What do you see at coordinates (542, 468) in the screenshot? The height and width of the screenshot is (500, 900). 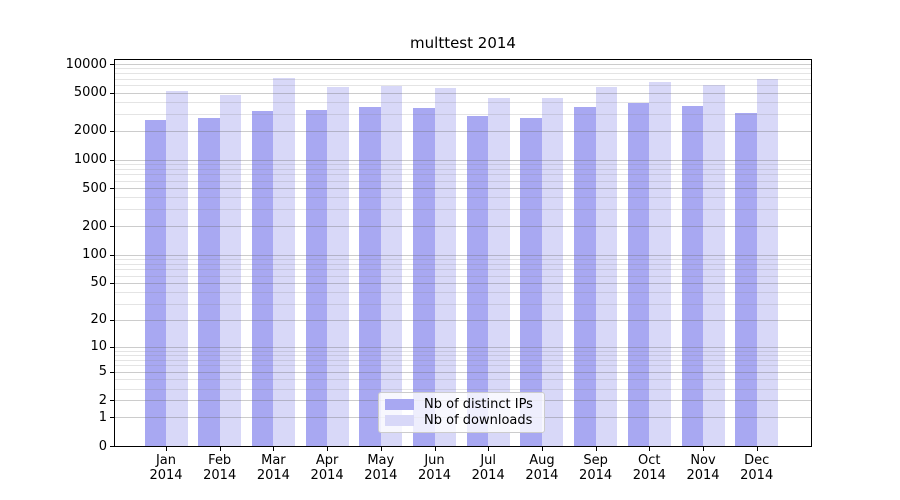 I see `x-tick-label: Aug 2014` at bounding box center [542, 468].